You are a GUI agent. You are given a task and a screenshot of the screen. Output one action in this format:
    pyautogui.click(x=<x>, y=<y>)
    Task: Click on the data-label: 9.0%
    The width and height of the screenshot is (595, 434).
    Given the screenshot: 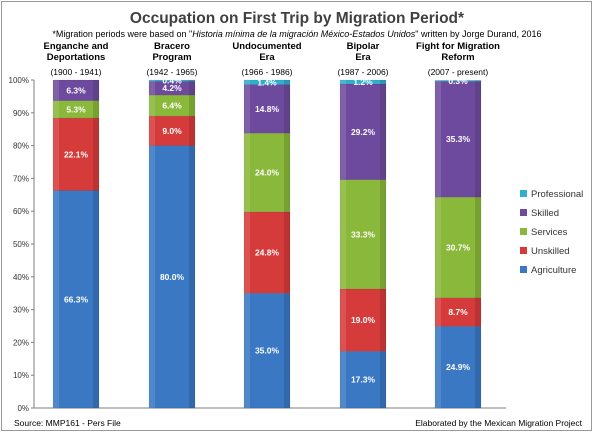 What is the action you would take?
    pyautogui.click(x=172, y=131)
    